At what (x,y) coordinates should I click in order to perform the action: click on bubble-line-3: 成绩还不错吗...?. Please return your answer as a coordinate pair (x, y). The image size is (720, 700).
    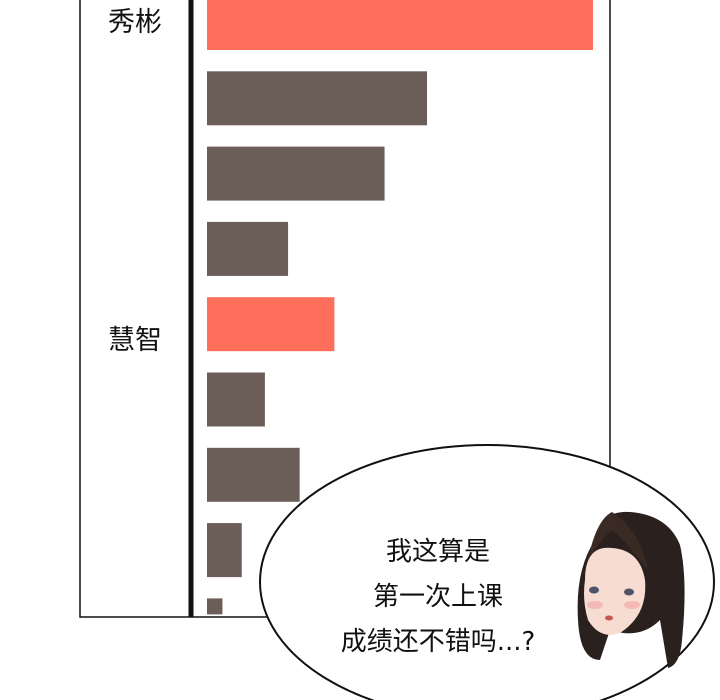
    Looking at the image, I should click on (438, 642).